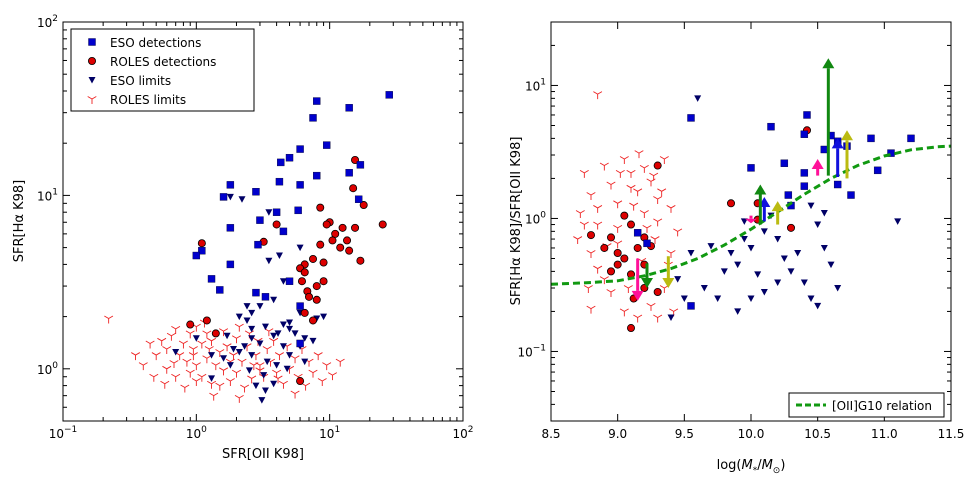 The image size is (980, 495). What do you see at coordinates (162, 70) in the screenshot?
I see `left-legend-box` at bounding box center [162, 70].